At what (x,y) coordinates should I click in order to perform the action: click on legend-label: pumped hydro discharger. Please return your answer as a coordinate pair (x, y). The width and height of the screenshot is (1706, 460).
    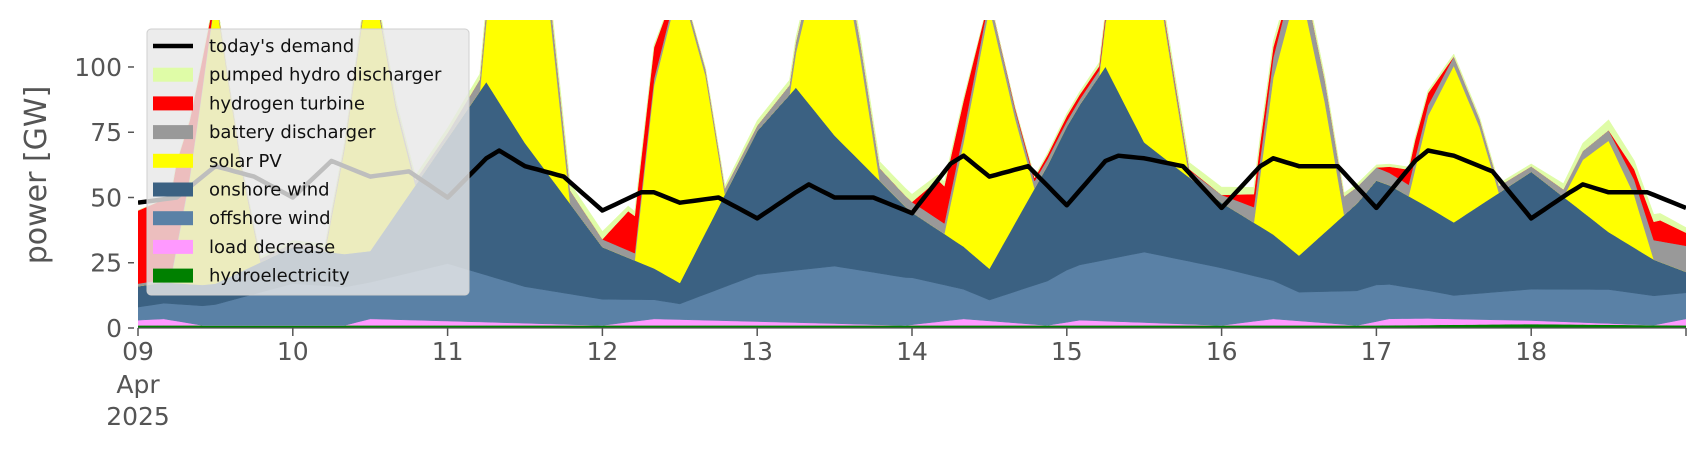
    Looking at the image, I should click on (325, 75).